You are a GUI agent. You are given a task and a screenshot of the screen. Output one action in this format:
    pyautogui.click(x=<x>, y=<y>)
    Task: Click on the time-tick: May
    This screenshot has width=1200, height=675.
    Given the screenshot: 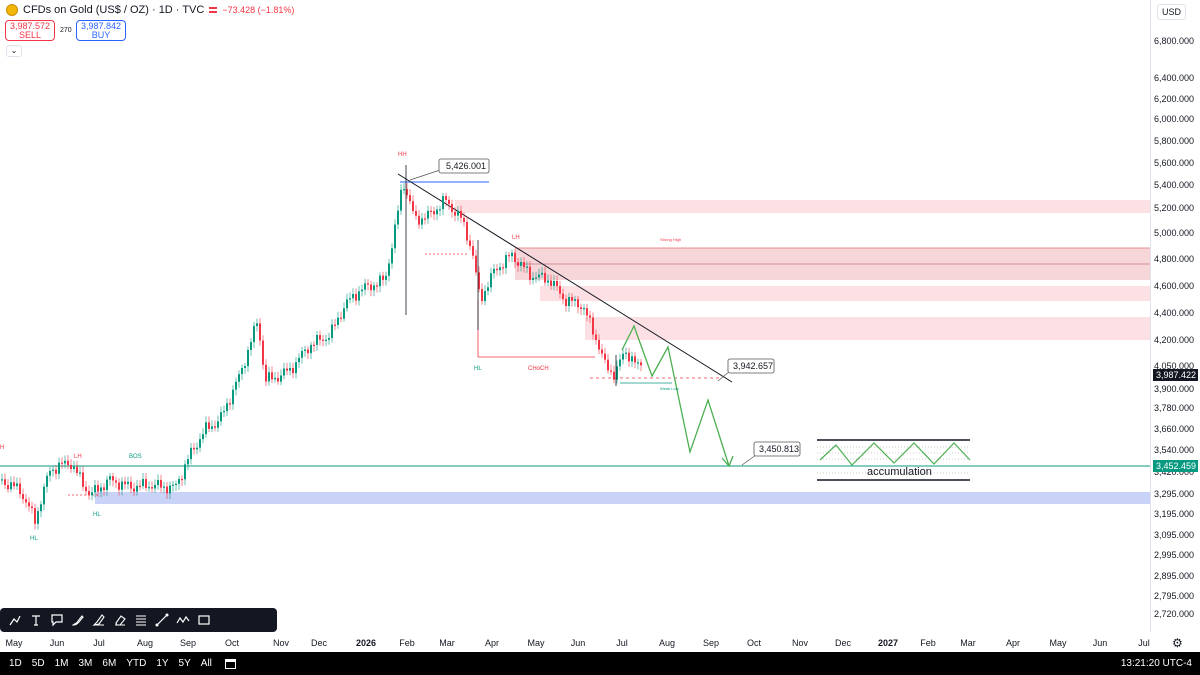 What is the action you would take?
    pyautogui.click(x=14, y=643)
    